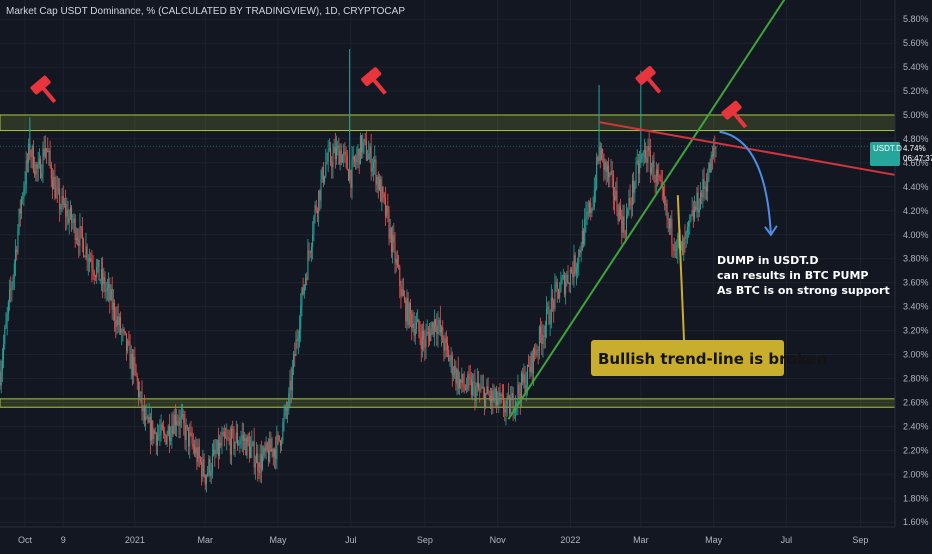 The height and width of the screenshot is (554, 932). I want to click on annotation-line-1: DUMP in USDT.D, so click(767, 260).